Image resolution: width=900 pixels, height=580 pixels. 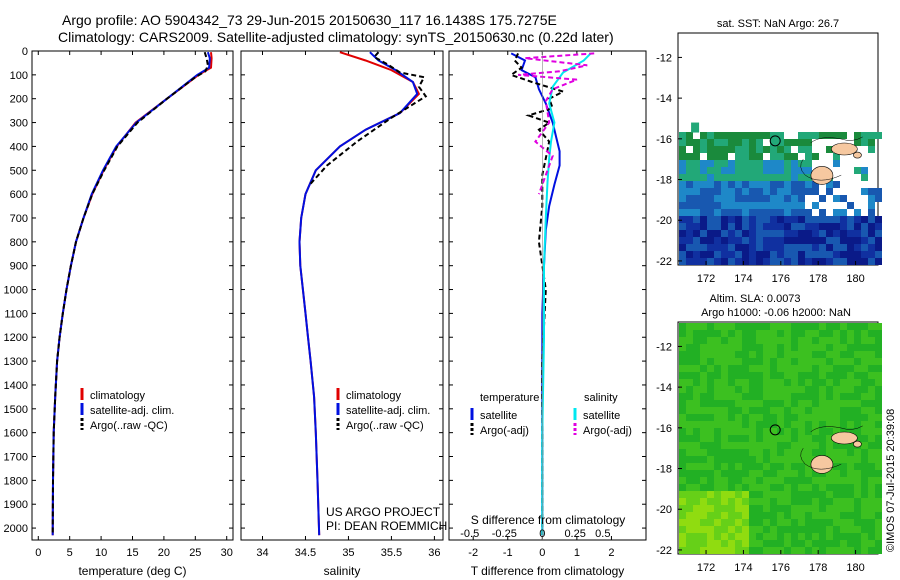 What do you see at coordinates (19, 219) in the screenshot?
I see `y-tick-label: 700` at bounding box center [19, 219].